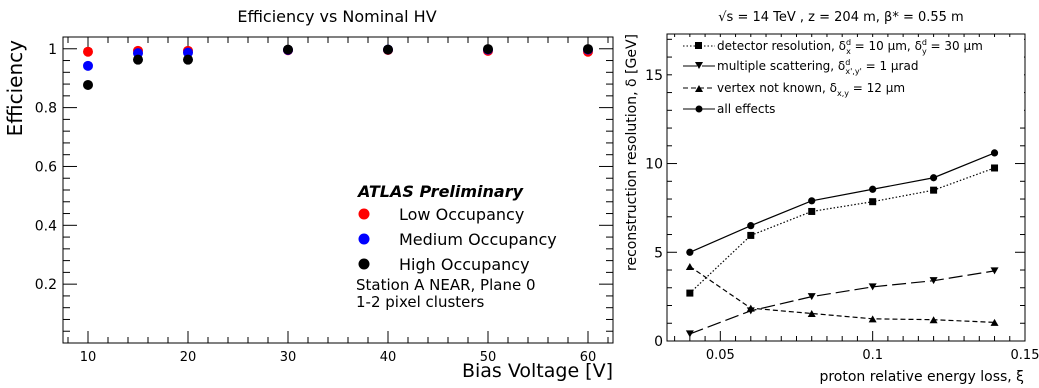 The width and height of the screenshot is (1039, 388). I want to click on right-x-axis-label: proton relative energy loss, ξ, so click(921, 377).